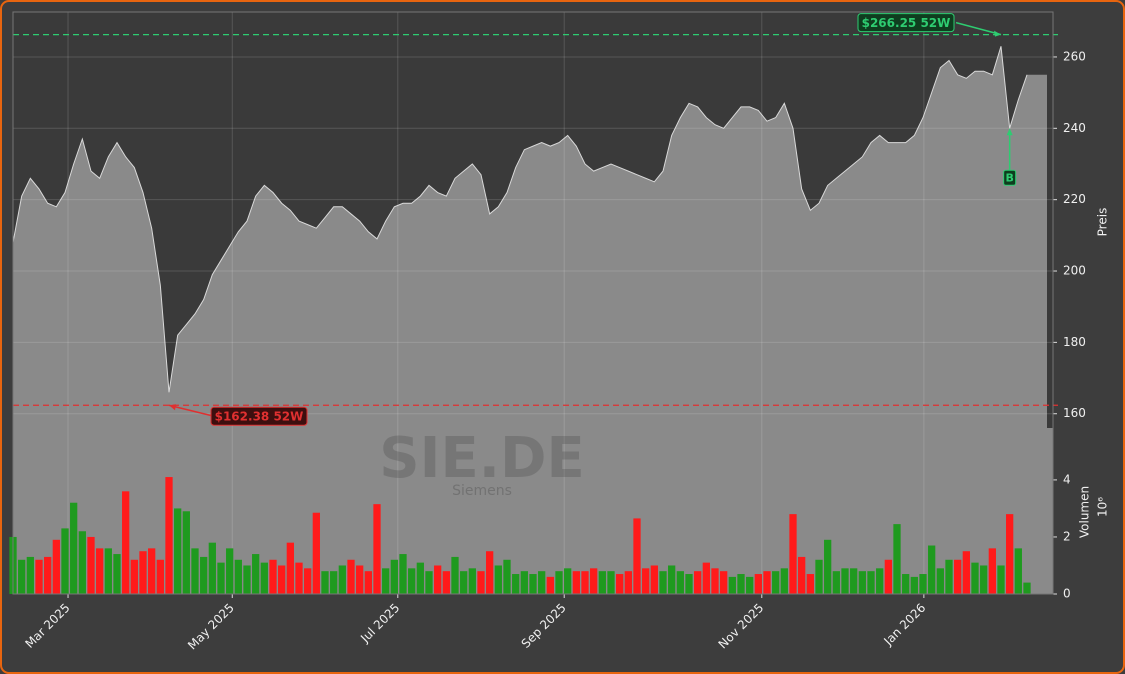 Image resolution: width=1125 pixels, height=674 pixels. I want to click on y-tick-label: 260, so click(1074, 56).